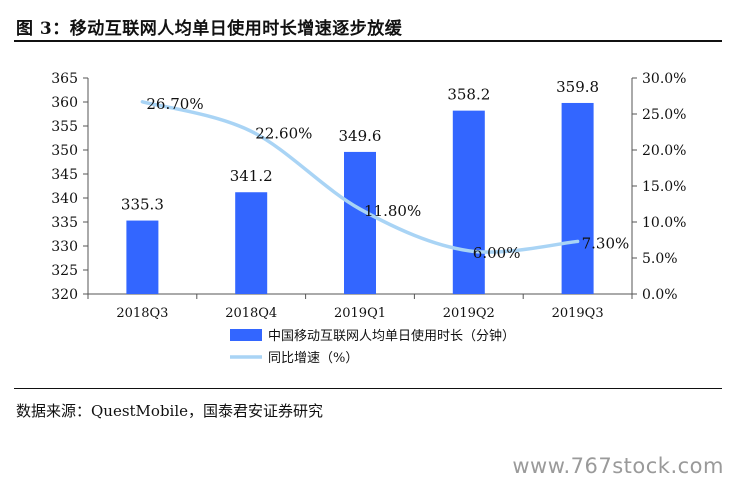 The height and width of the screenshot is (485, 738). I want to click on y-left-tick-label: 345, so click(64, 175).